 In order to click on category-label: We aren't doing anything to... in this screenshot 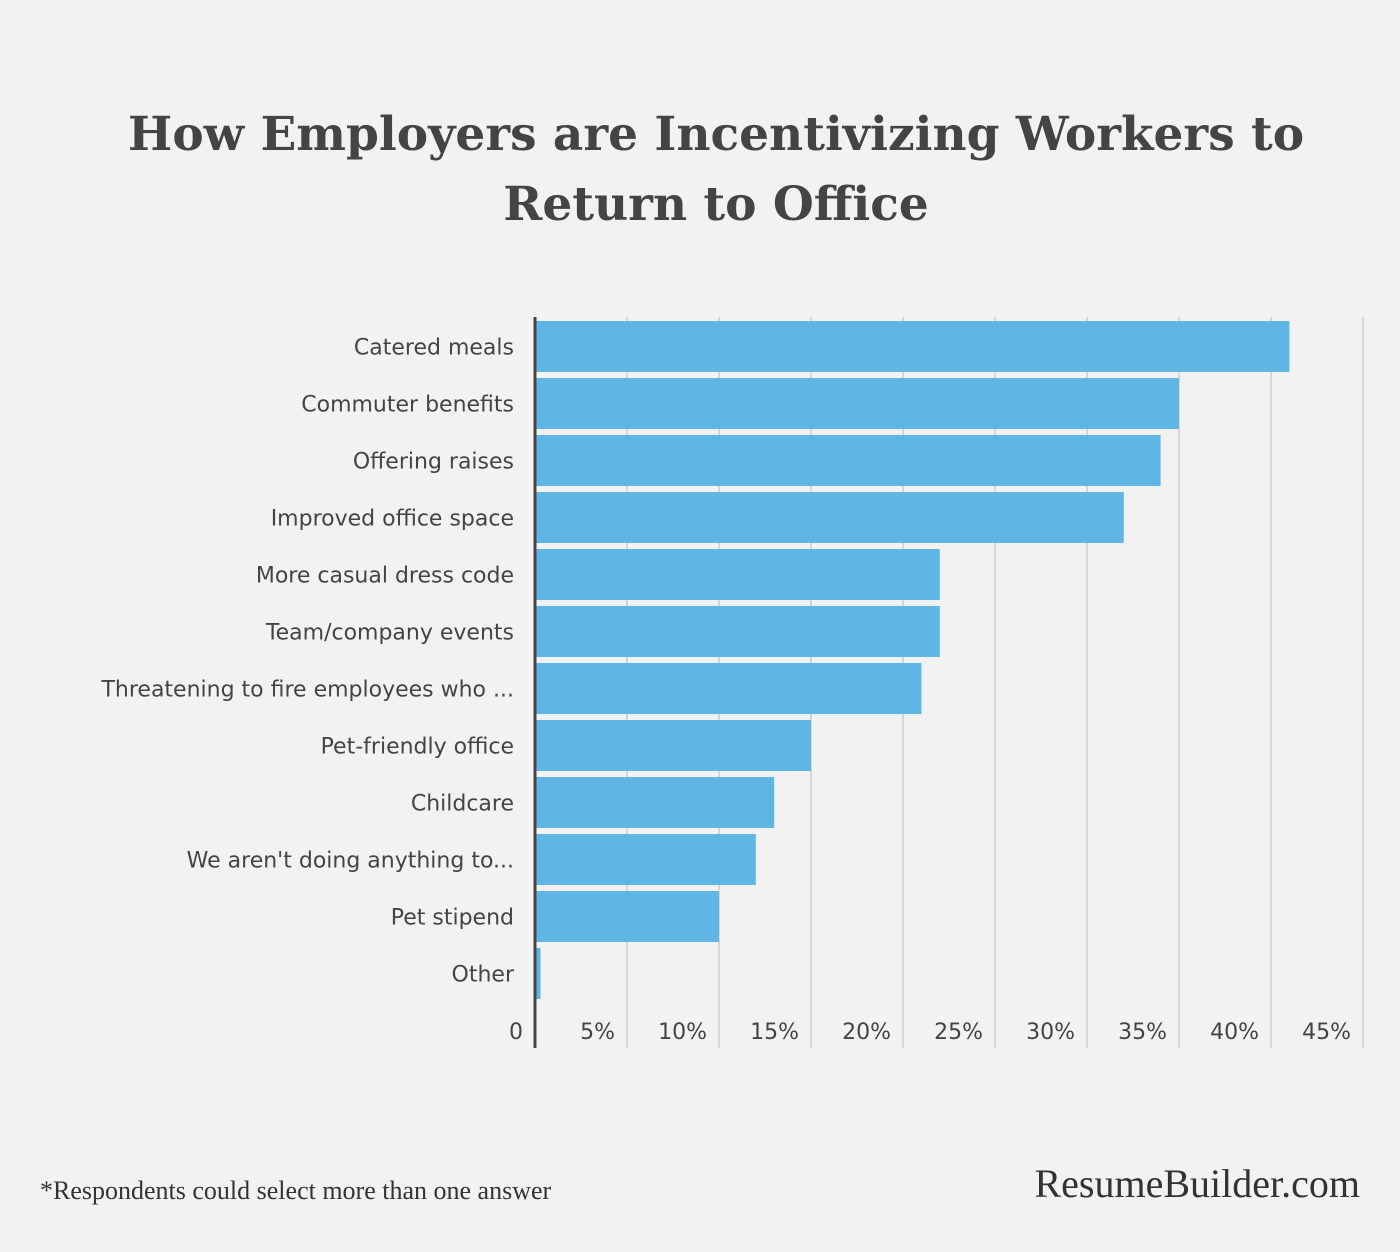, I will do `click(350, 861)`.